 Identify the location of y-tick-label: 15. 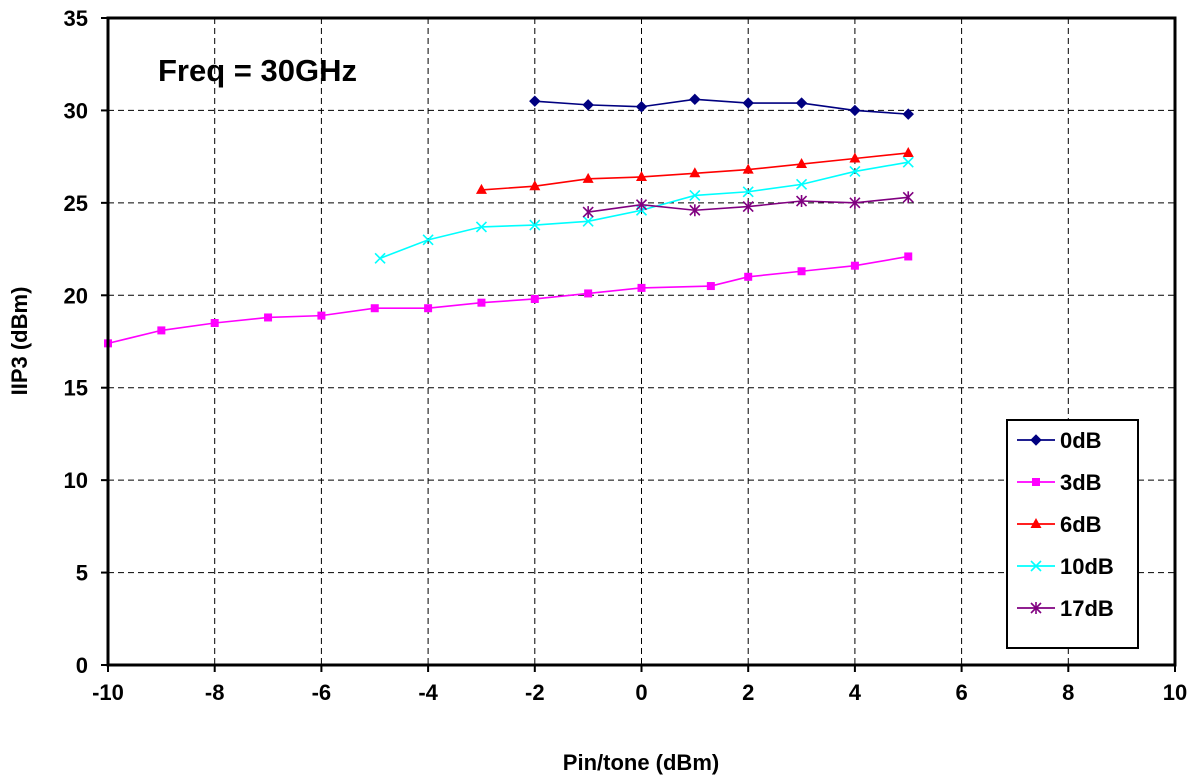
(76, 388).